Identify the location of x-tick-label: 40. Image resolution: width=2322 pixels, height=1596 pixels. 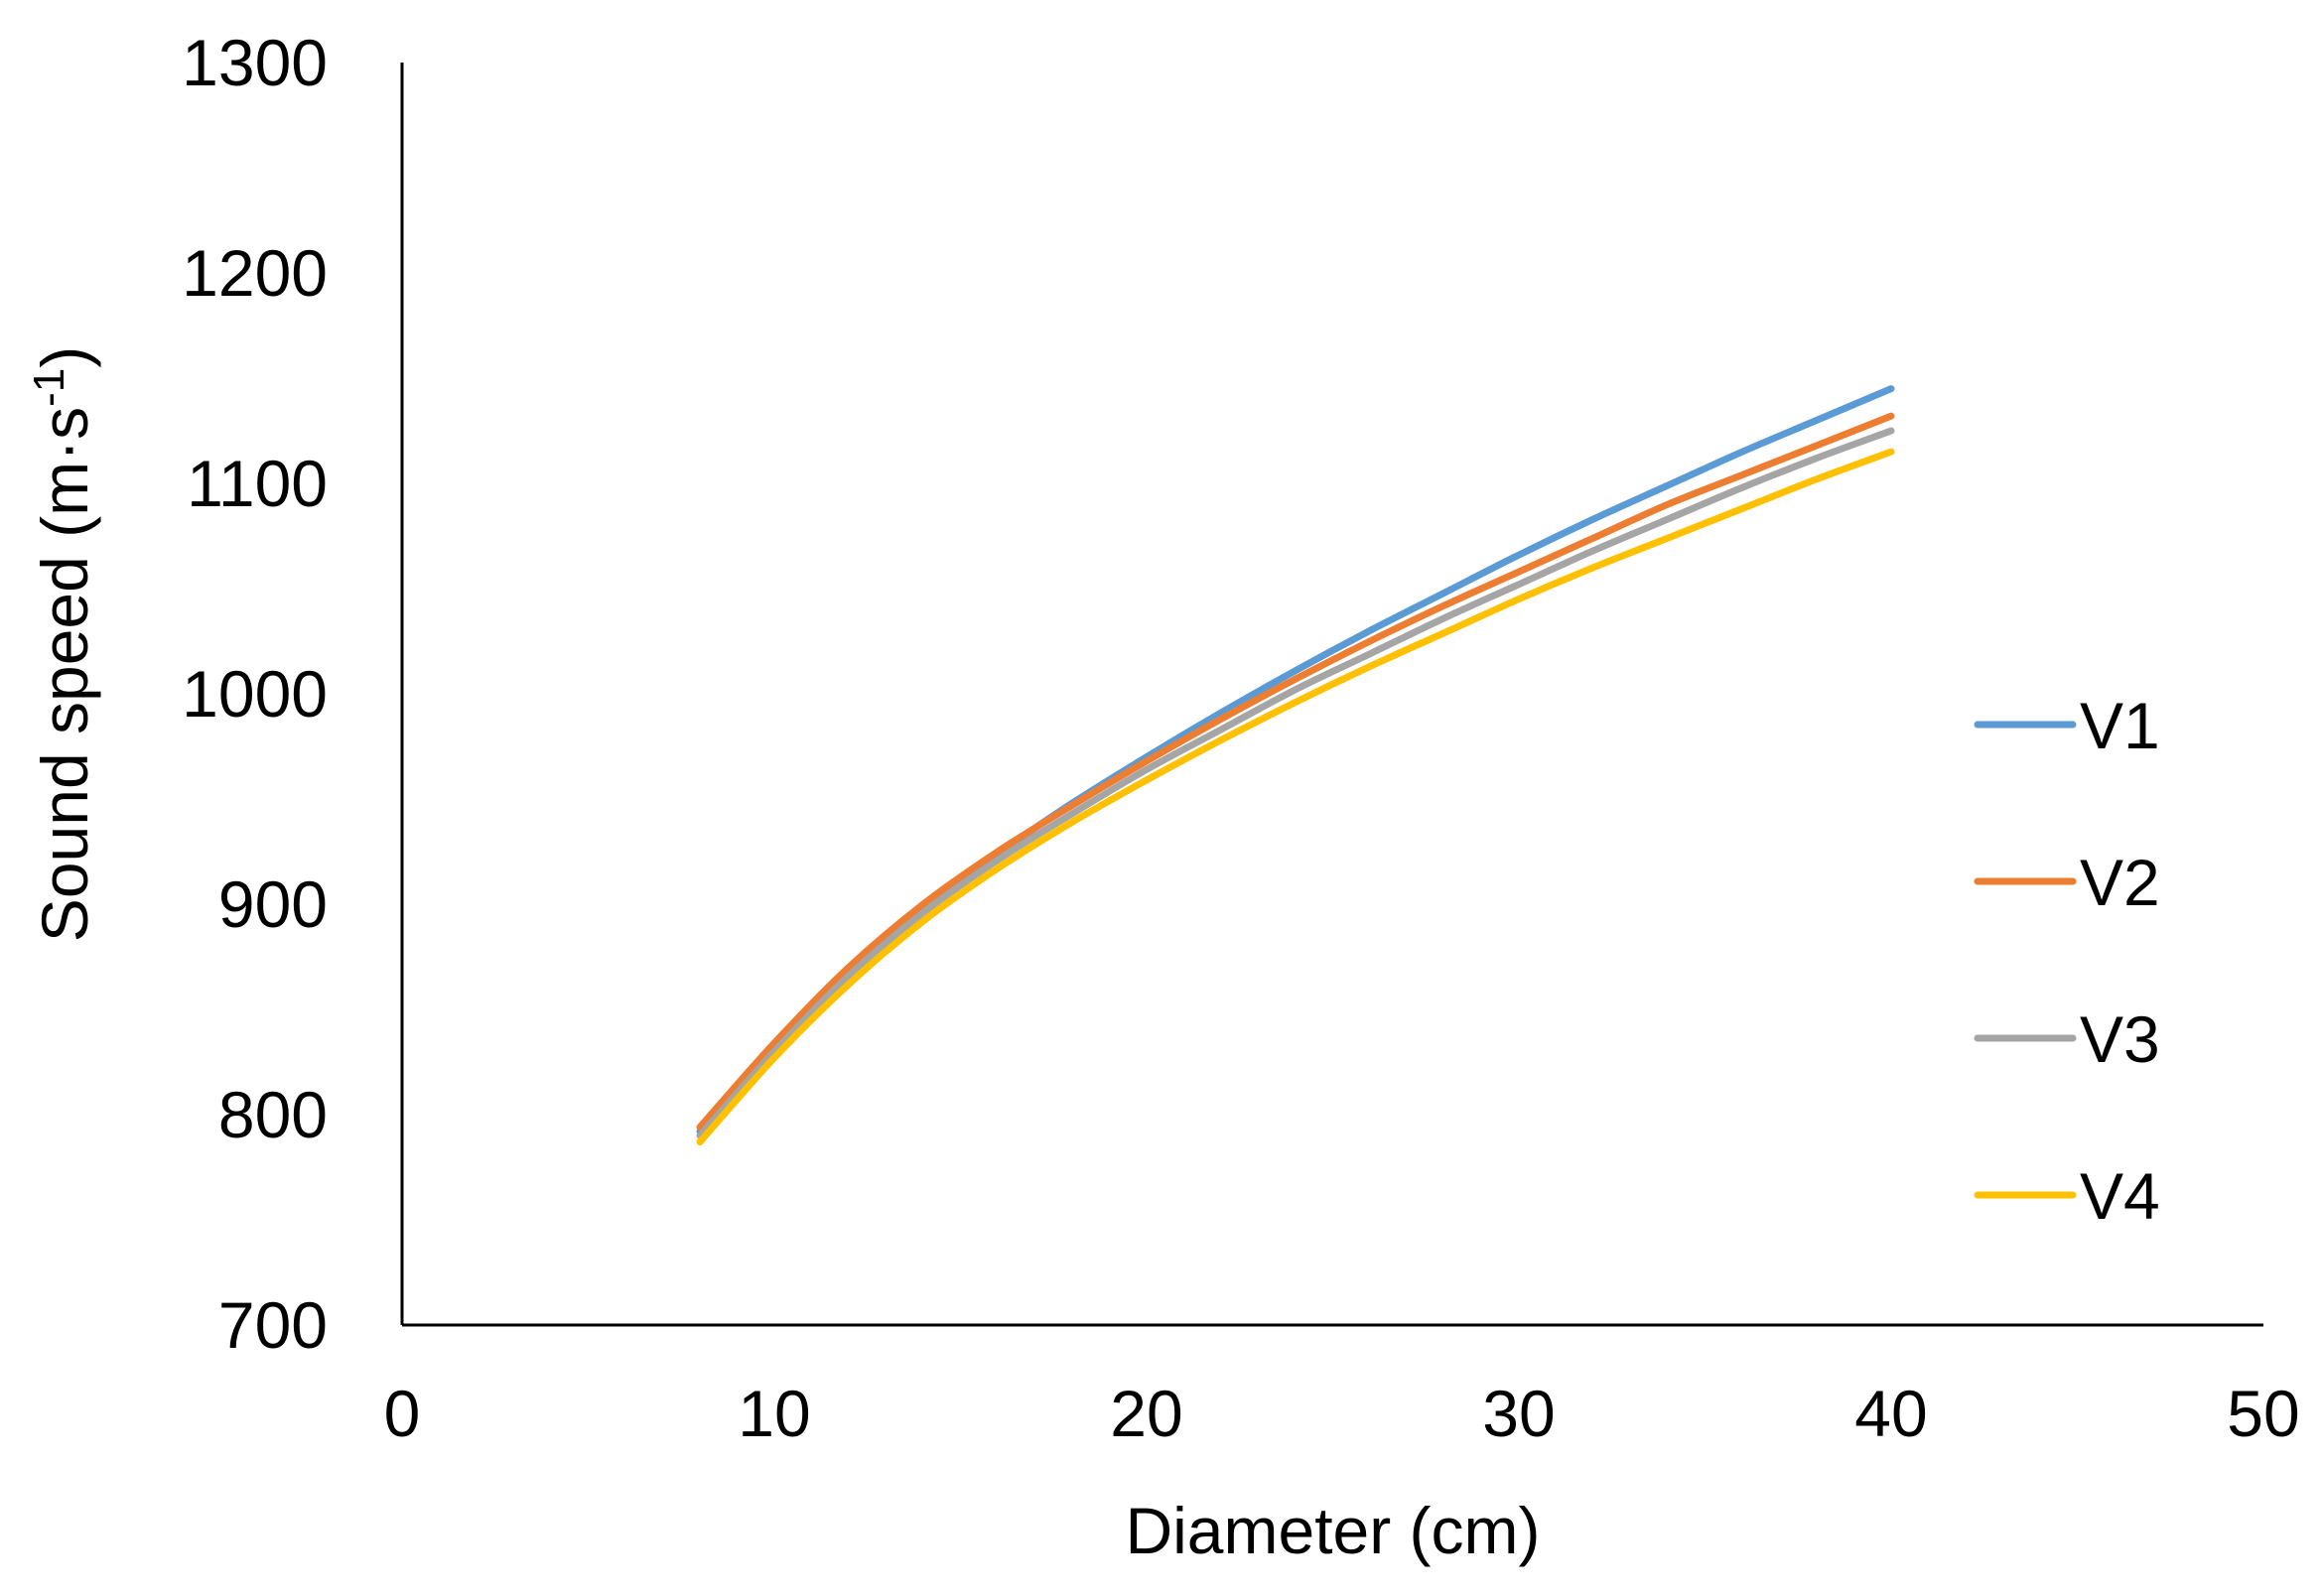
(1891, 1414).